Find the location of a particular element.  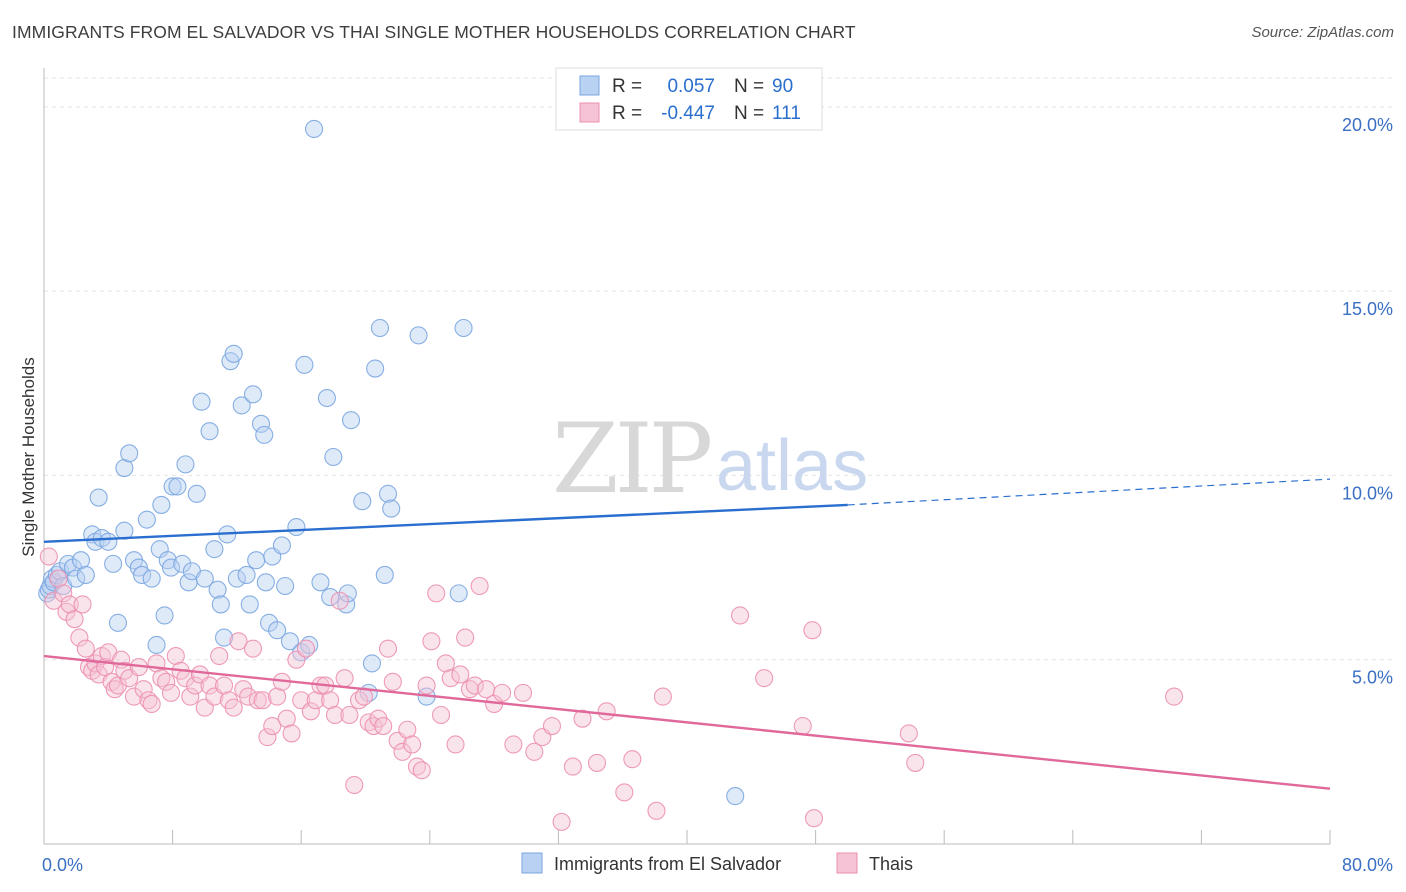

y-tick-label-1: 10.0% is located at coordinates (1367, 493).